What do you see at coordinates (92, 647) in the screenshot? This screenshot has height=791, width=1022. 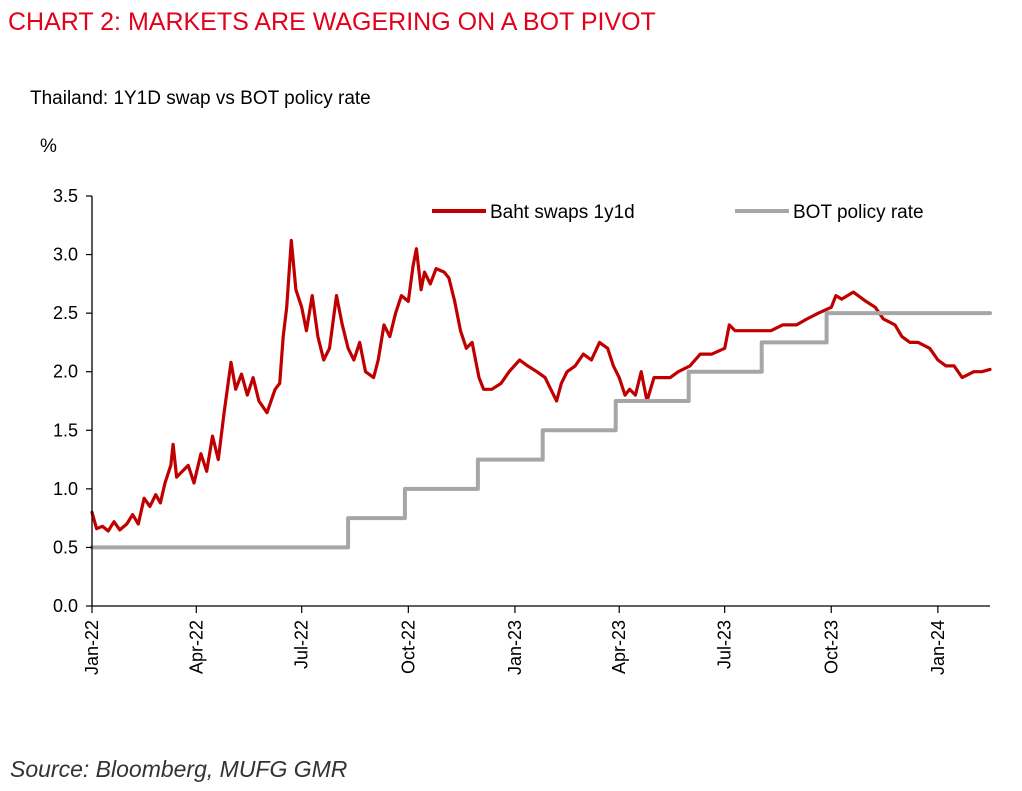 I see `x-tick-label: Jan-22` at bounding box center [92, 647].